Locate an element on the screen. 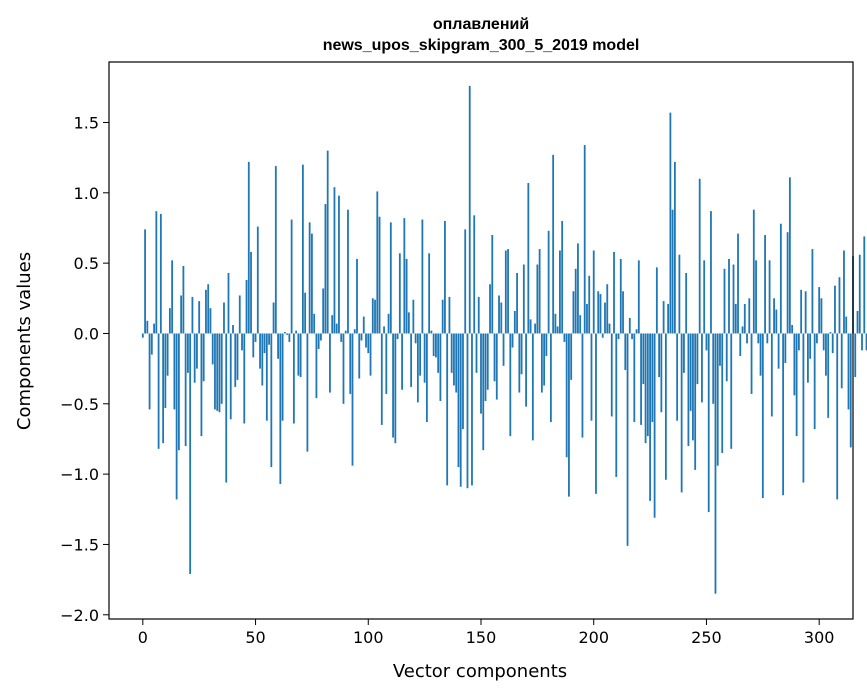  y-tick-label: −0.5 is located at coordinates (79, 404).